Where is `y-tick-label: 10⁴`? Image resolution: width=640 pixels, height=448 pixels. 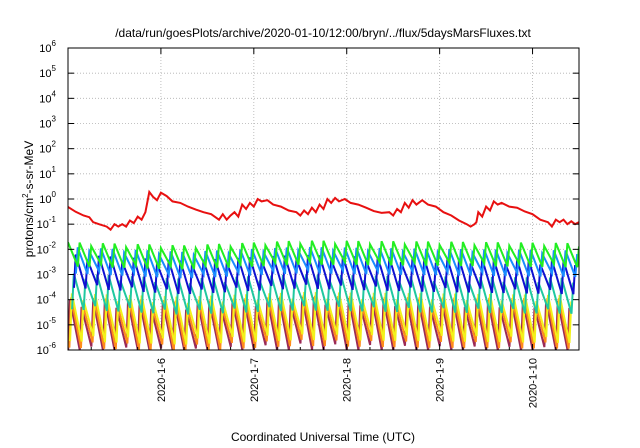
y-tick-label: 10⁴ is located at coordinates (47, 97).